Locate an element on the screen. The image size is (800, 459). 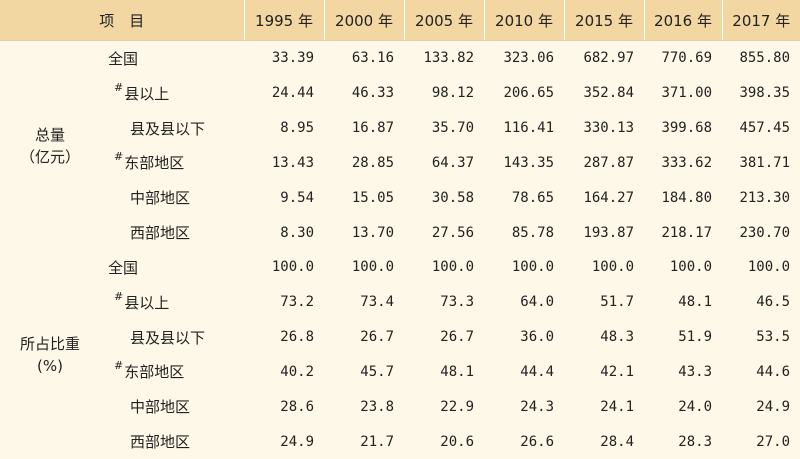
value-cell: 193.87 is located at coordinates (609, 232).